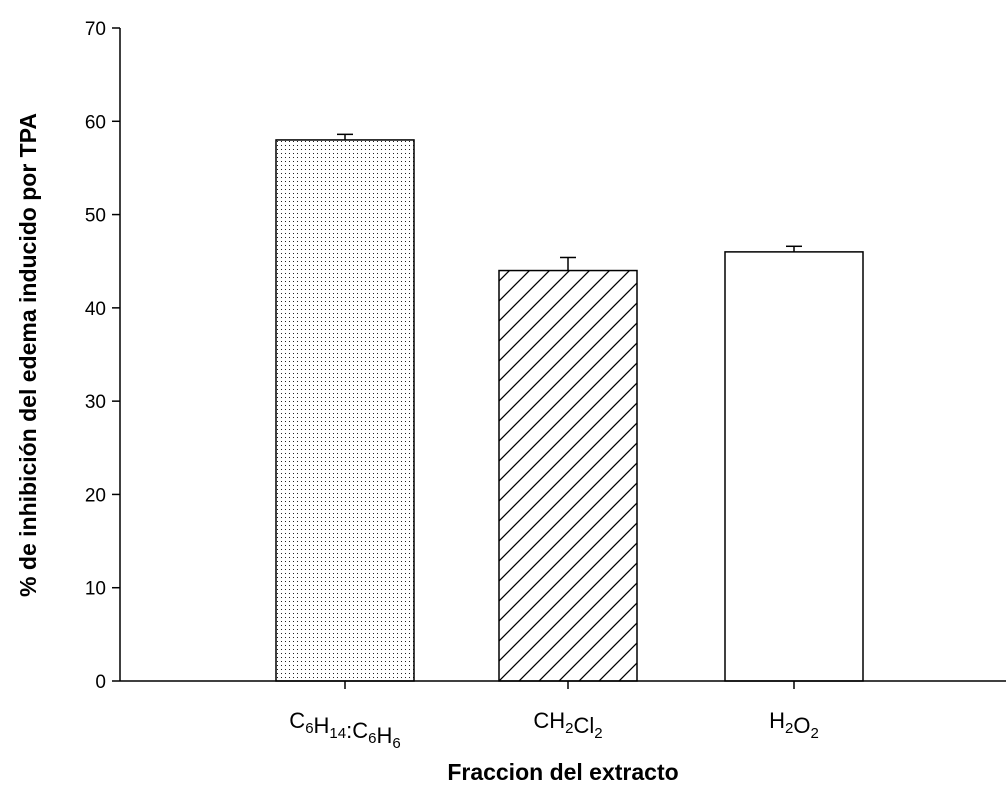 This screenshot has height=785, width=1006. Describe the element at coordinates (95, 402) in the screenshot. I see `y-tick-label-30: 30` at that location.